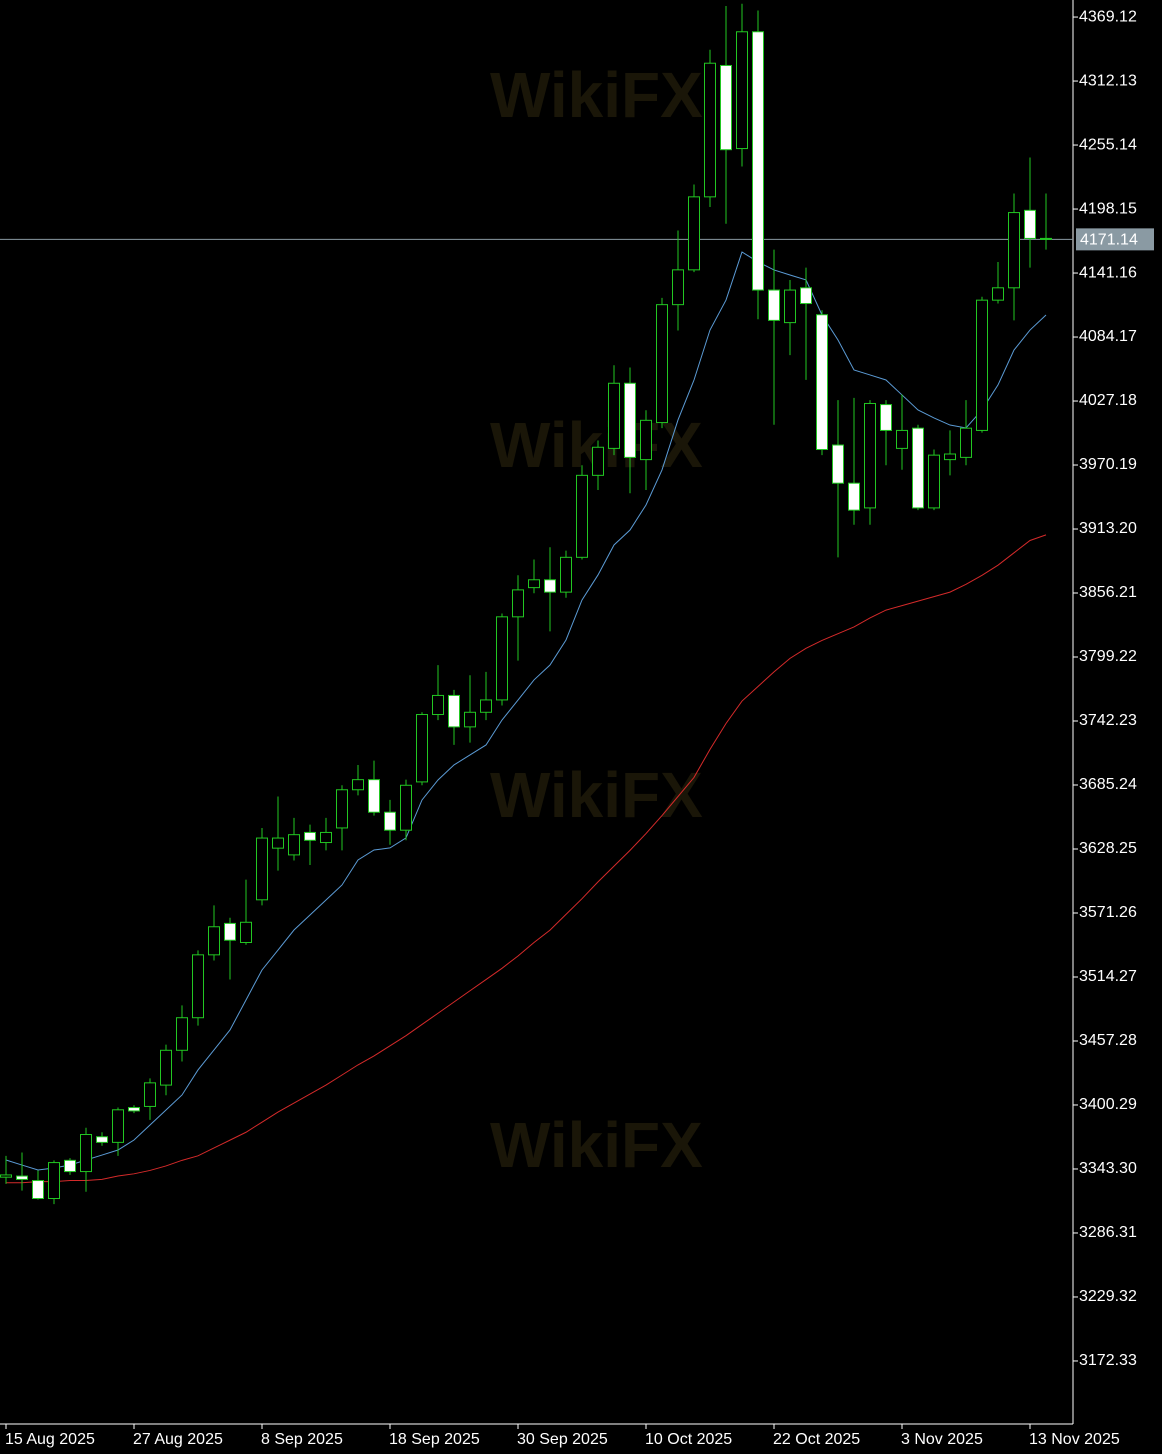 This screenshot has height=1454, width=1162. What do you see at coordinates (1108, 1296) in the screenshot?
I see `y-tick-label: 3229.32` at bounding box center [1108, 1296].